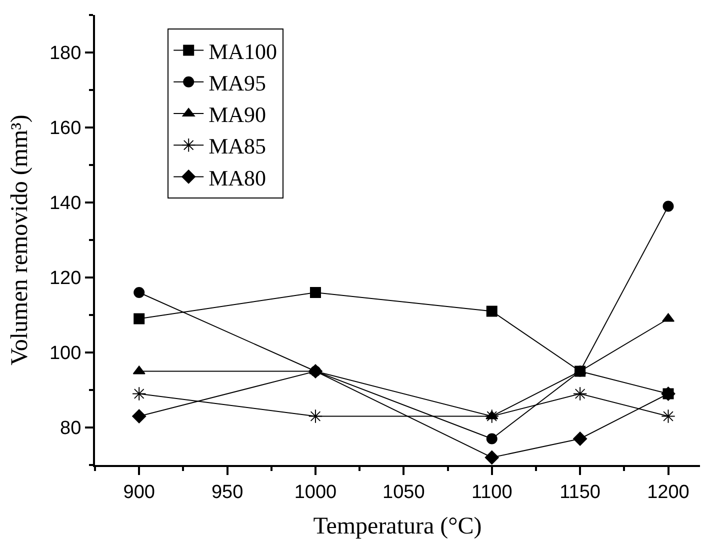 The height and width of the screenshot is (545, 710). What do you see at coordinates (65, 353) in the screenshot?
I see `y-tick-label: 100` at bounding box center [65, 353].